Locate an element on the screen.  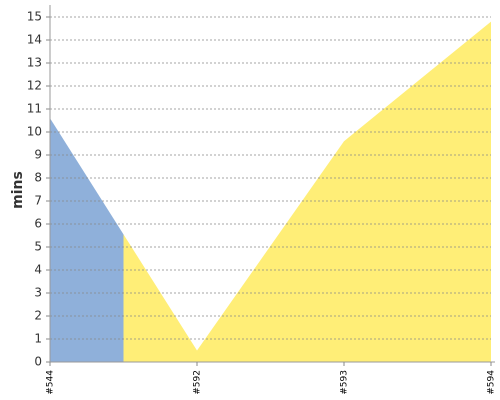
y-tick-label: 0 is located at coordinates (38, 362).